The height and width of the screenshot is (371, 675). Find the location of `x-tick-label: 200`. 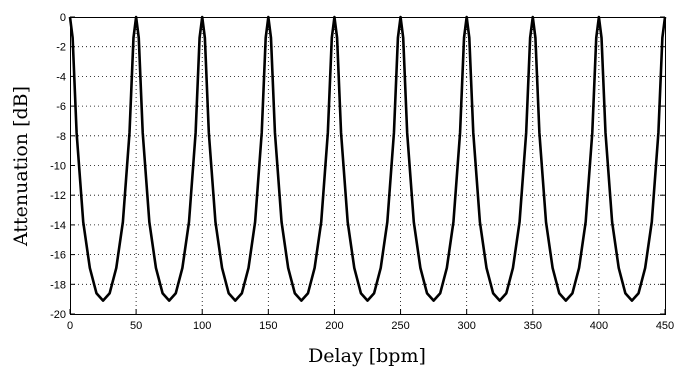

x-tick-label: 200 is located at coordinates (334, 326).